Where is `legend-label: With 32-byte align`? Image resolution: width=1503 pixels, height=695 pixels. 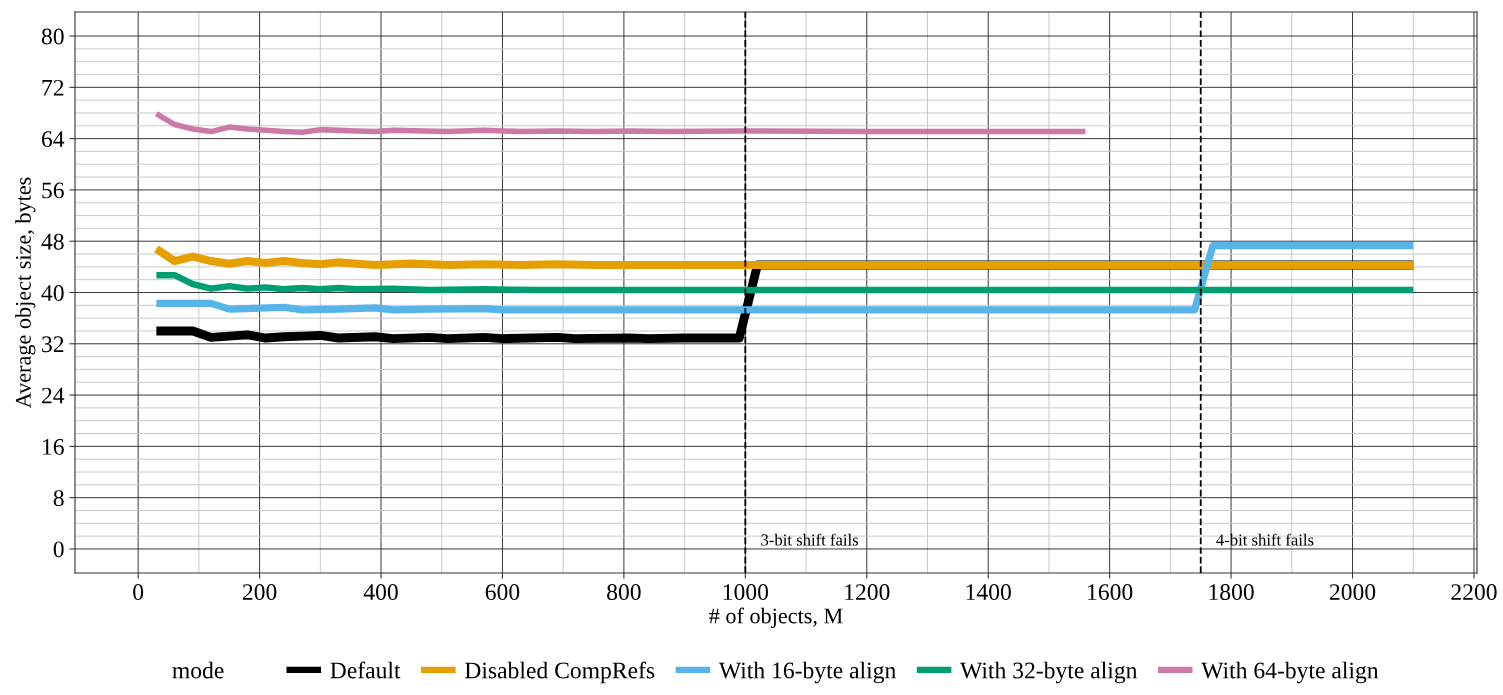 legend-label: With 32-byte align is located at coordinates (1049, 672).